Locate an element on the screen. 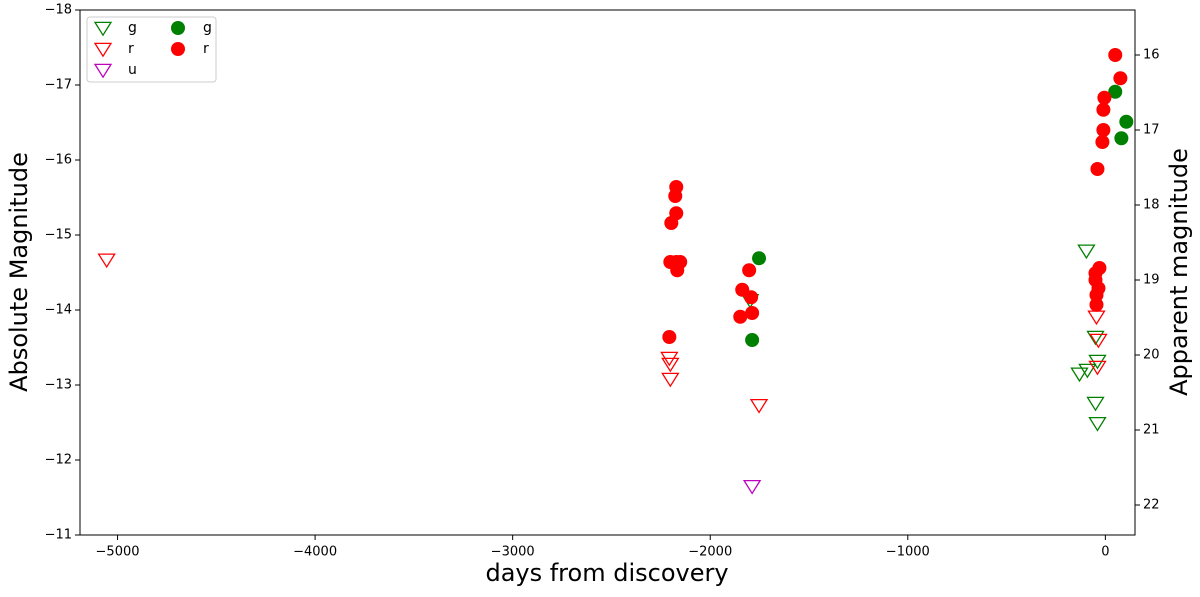 This screenshot has height=597, width=1200. y-tick-label: −11 is located at coordinates (58, 535).